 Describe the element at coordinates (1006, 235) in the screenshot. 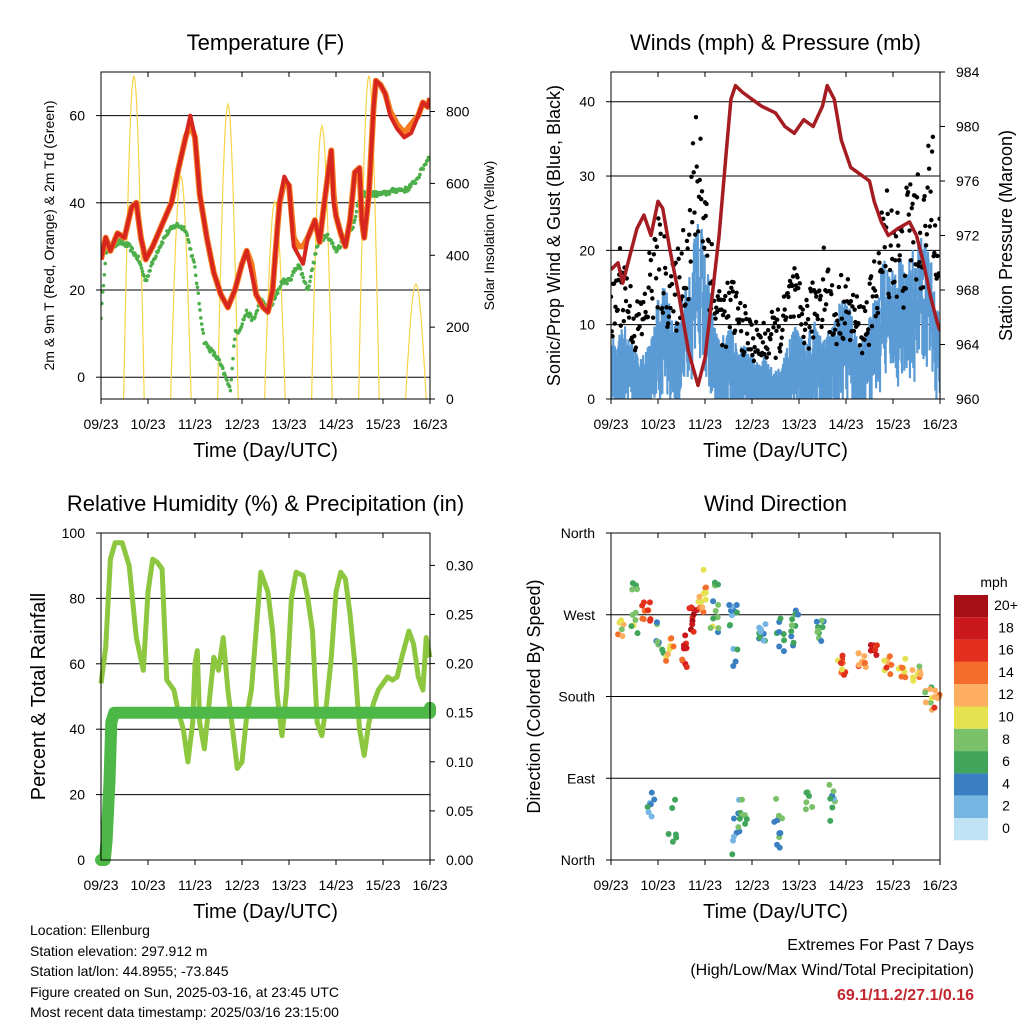

I see `winds-y2label: Station Pressure (Maroon)` at that location.